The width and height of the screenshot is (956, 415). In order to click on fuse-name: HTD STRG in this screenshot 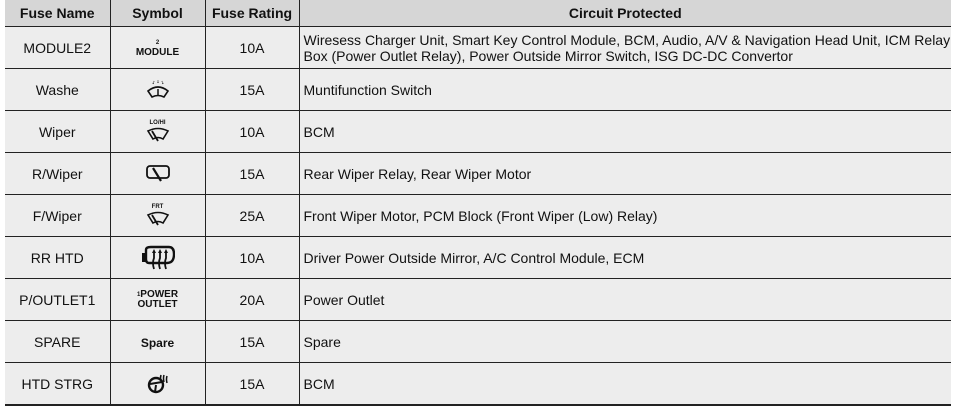, I will do `click(58, 384)`.